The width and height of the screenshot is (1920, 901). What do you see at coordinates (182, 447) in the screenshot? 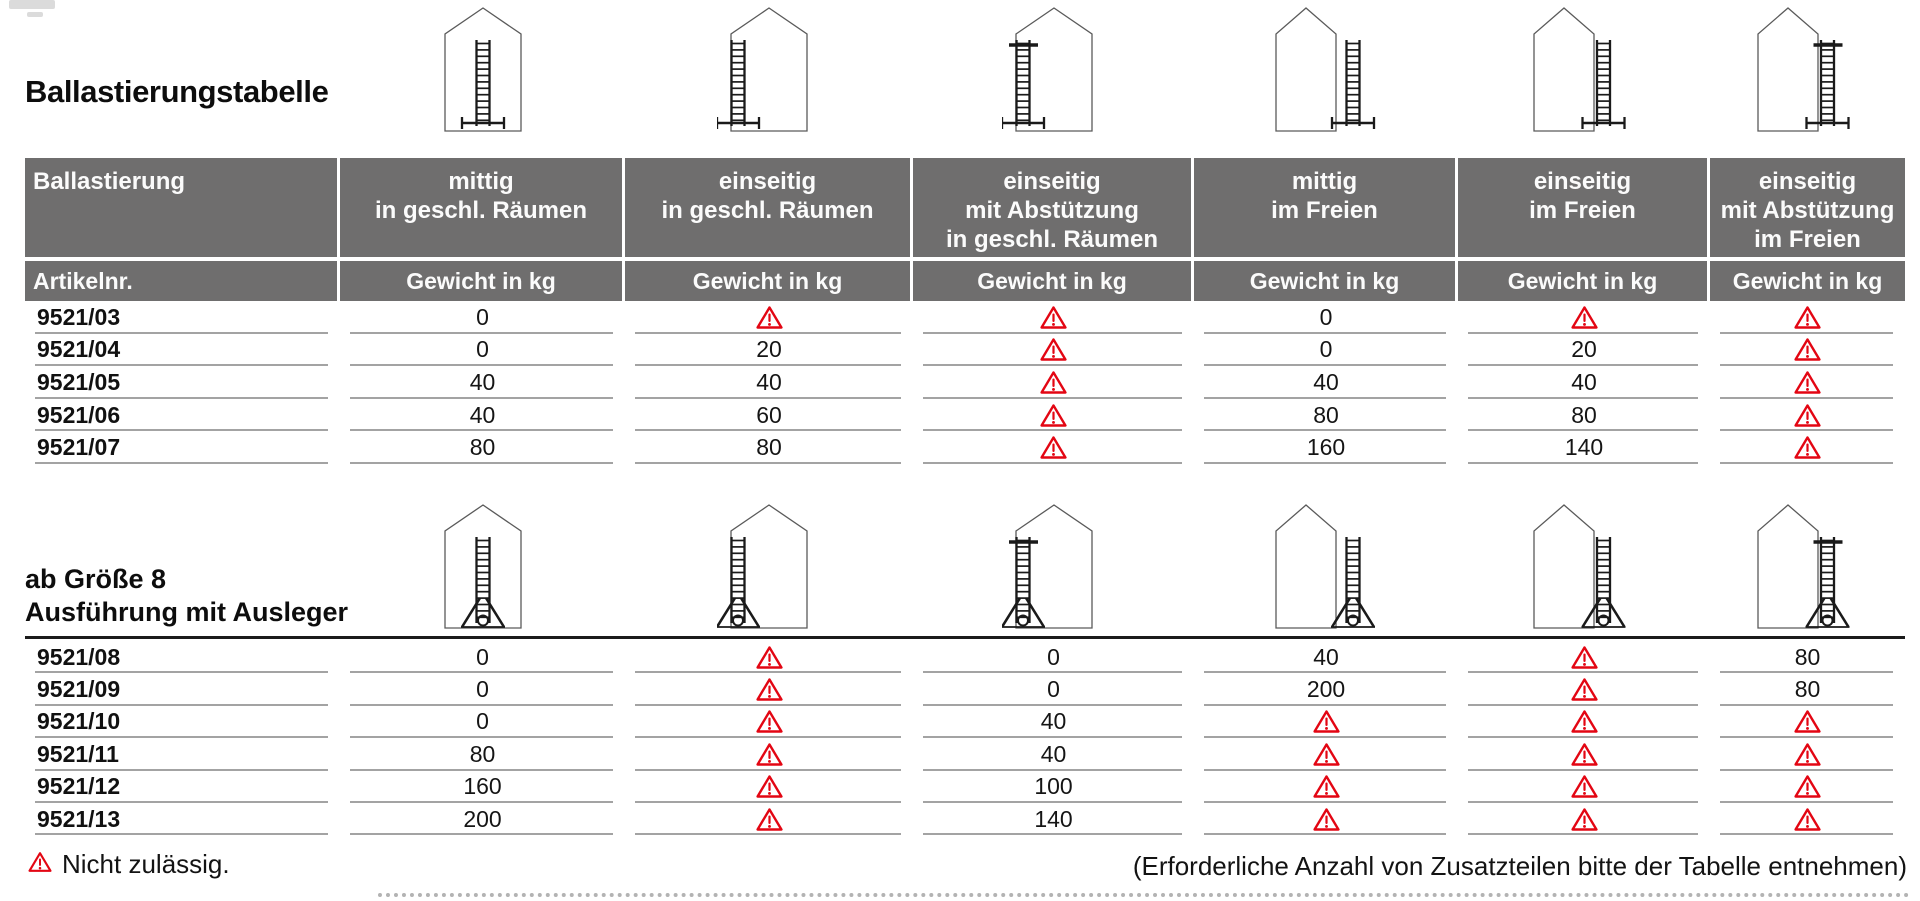
I see `article-cell: 9521/07` at bounding box center [182, 447].